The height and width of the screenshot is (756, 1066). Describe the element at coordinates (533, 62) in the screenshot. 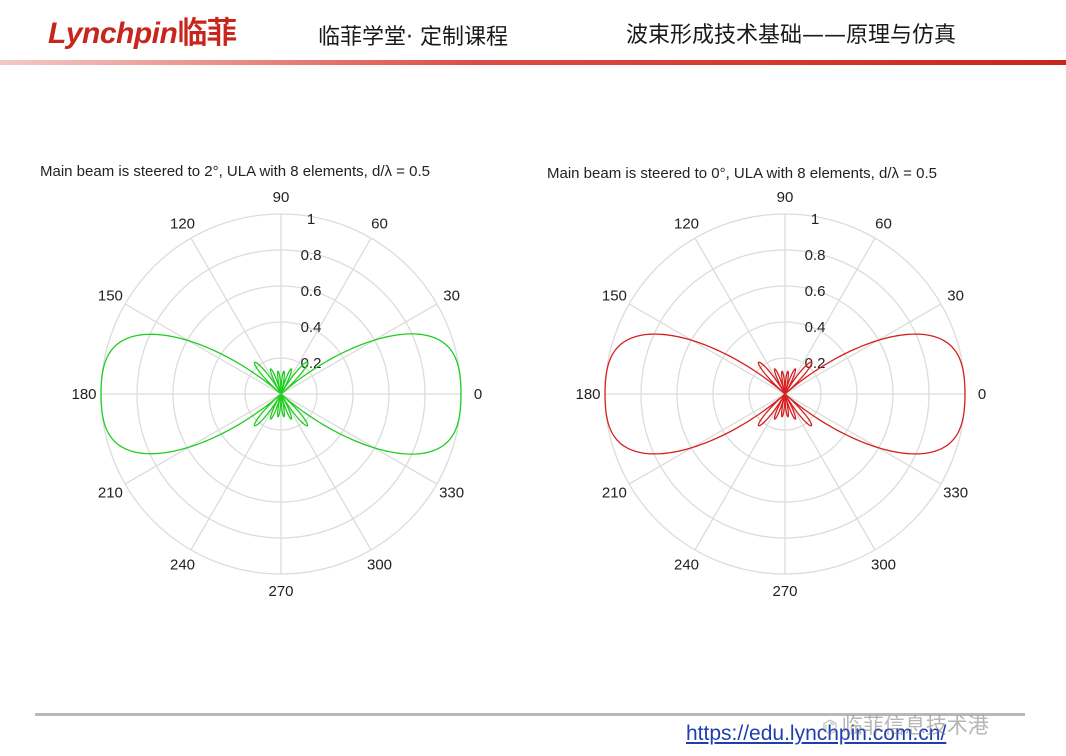

I see `header-divider` at that location.